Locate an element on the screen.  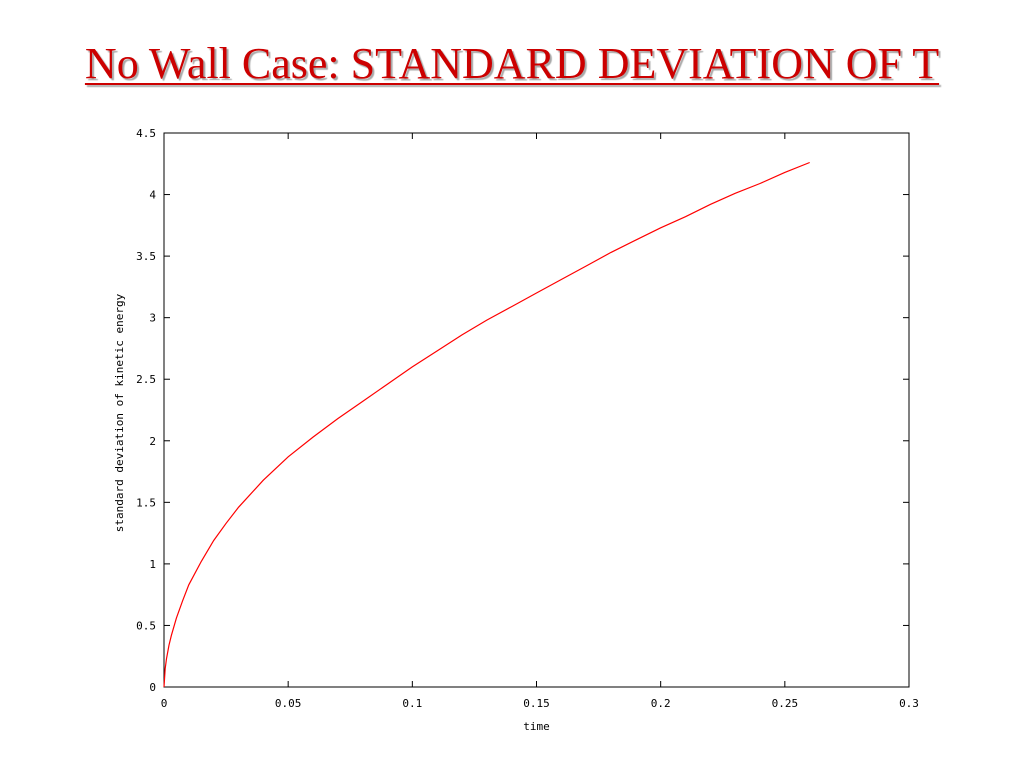
y-tick-label: 4.5 is located at coordinates (146, 133).